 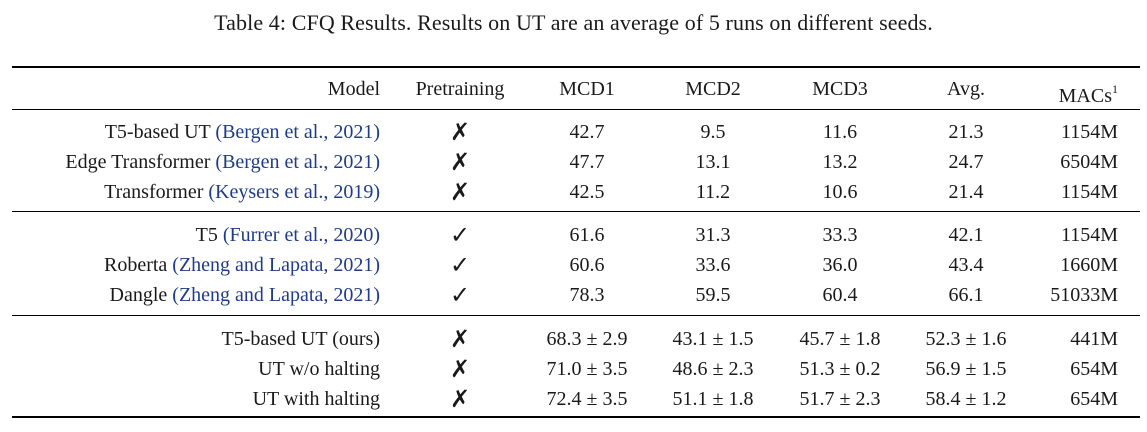 What do you see at coordinates (966, 339) in the screenshot?
I see `avg-cell: 52.3 ± 1.6` at bounding box center [966, 339].